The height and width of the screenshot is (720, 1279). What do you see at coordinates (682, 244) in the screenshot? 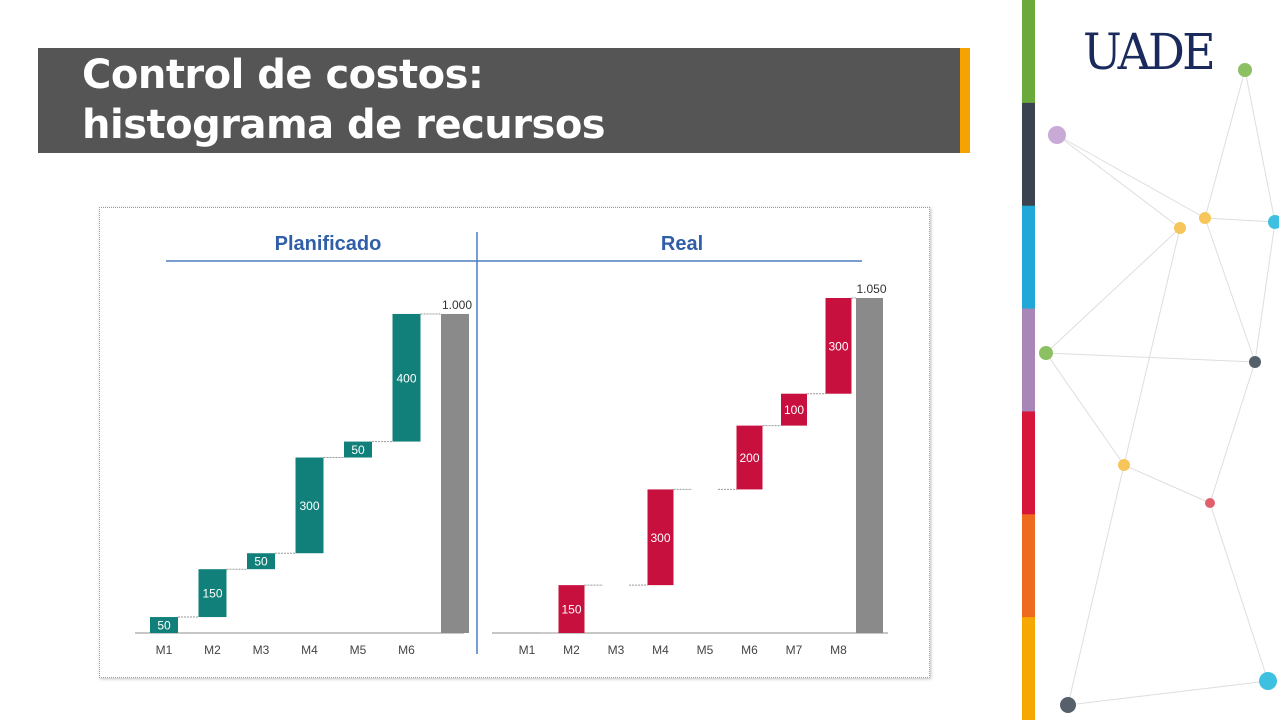
I see `chart-title: Real` at bounding box center [682, 244].